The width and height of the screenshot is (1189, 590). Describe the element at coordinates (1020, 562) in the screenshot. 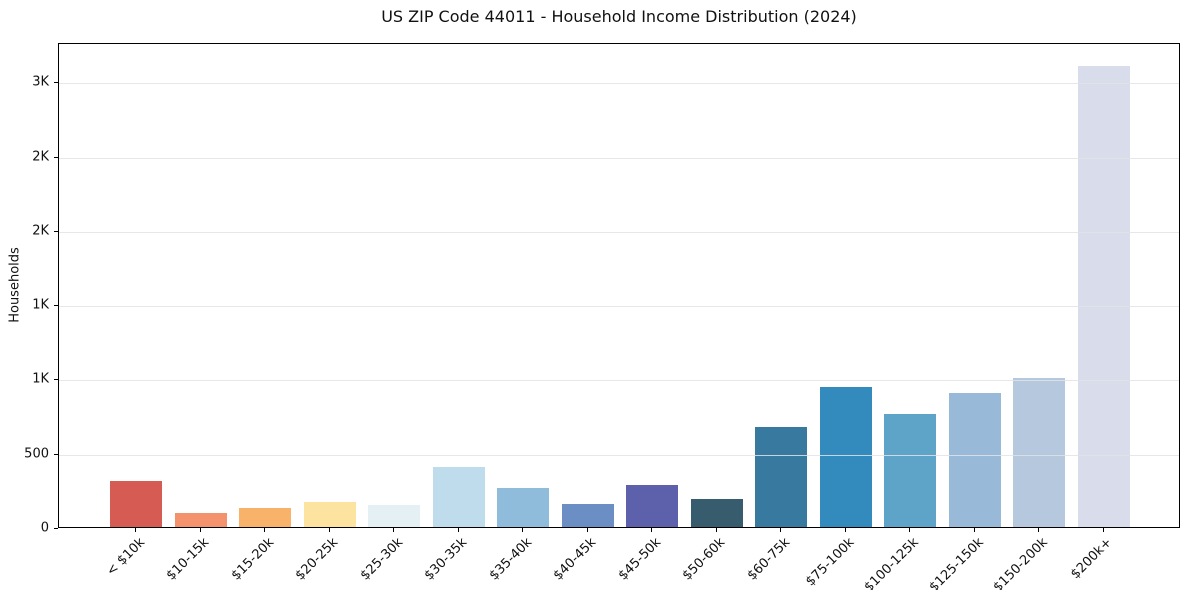

I see `x-tick-label: $150-200k` at that location.